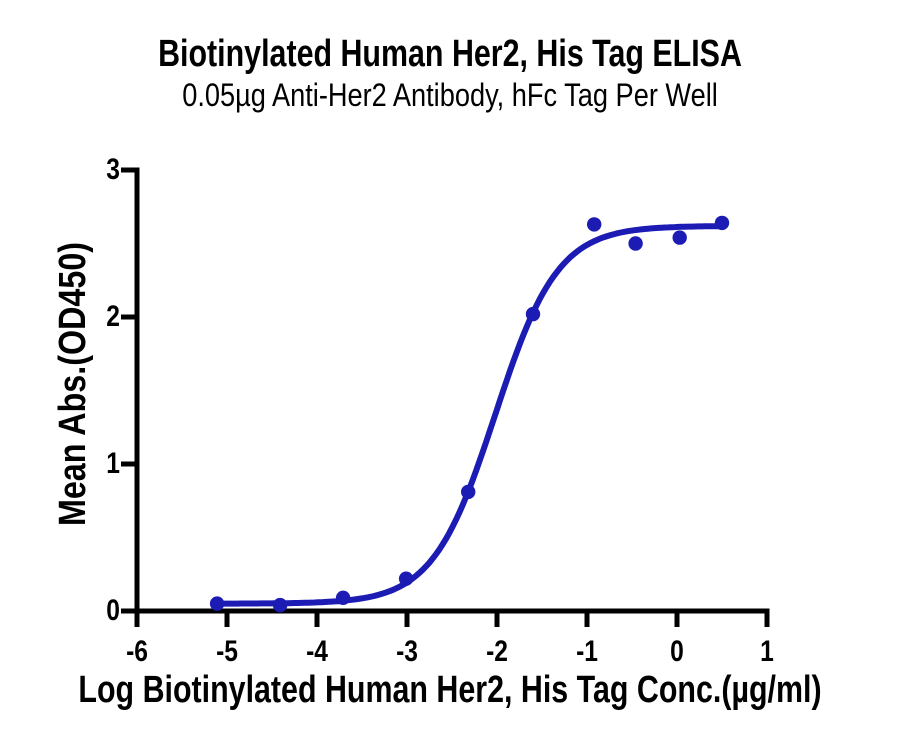 This screenshot has width=900, height=742. What do you see at coordinates (73, 384) in the screenshot?
I see `y-axis-title: Mean Abs.(OD450)` at bounding box center [73, 384].